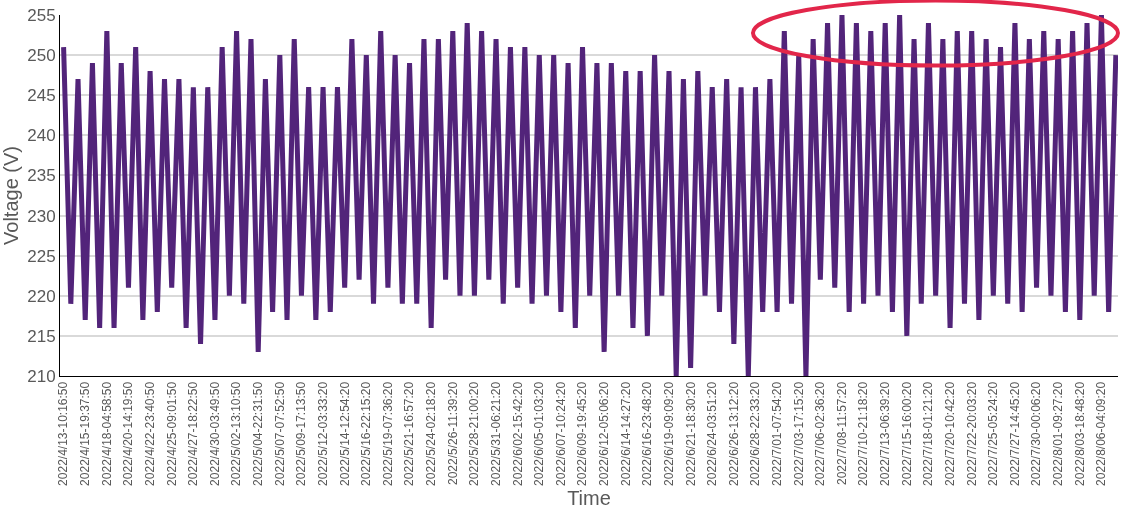  What do you see at coordinates (589, 498) in the screenshot?
I see `x-axis-title: Time` at bounding box center [589, 498].